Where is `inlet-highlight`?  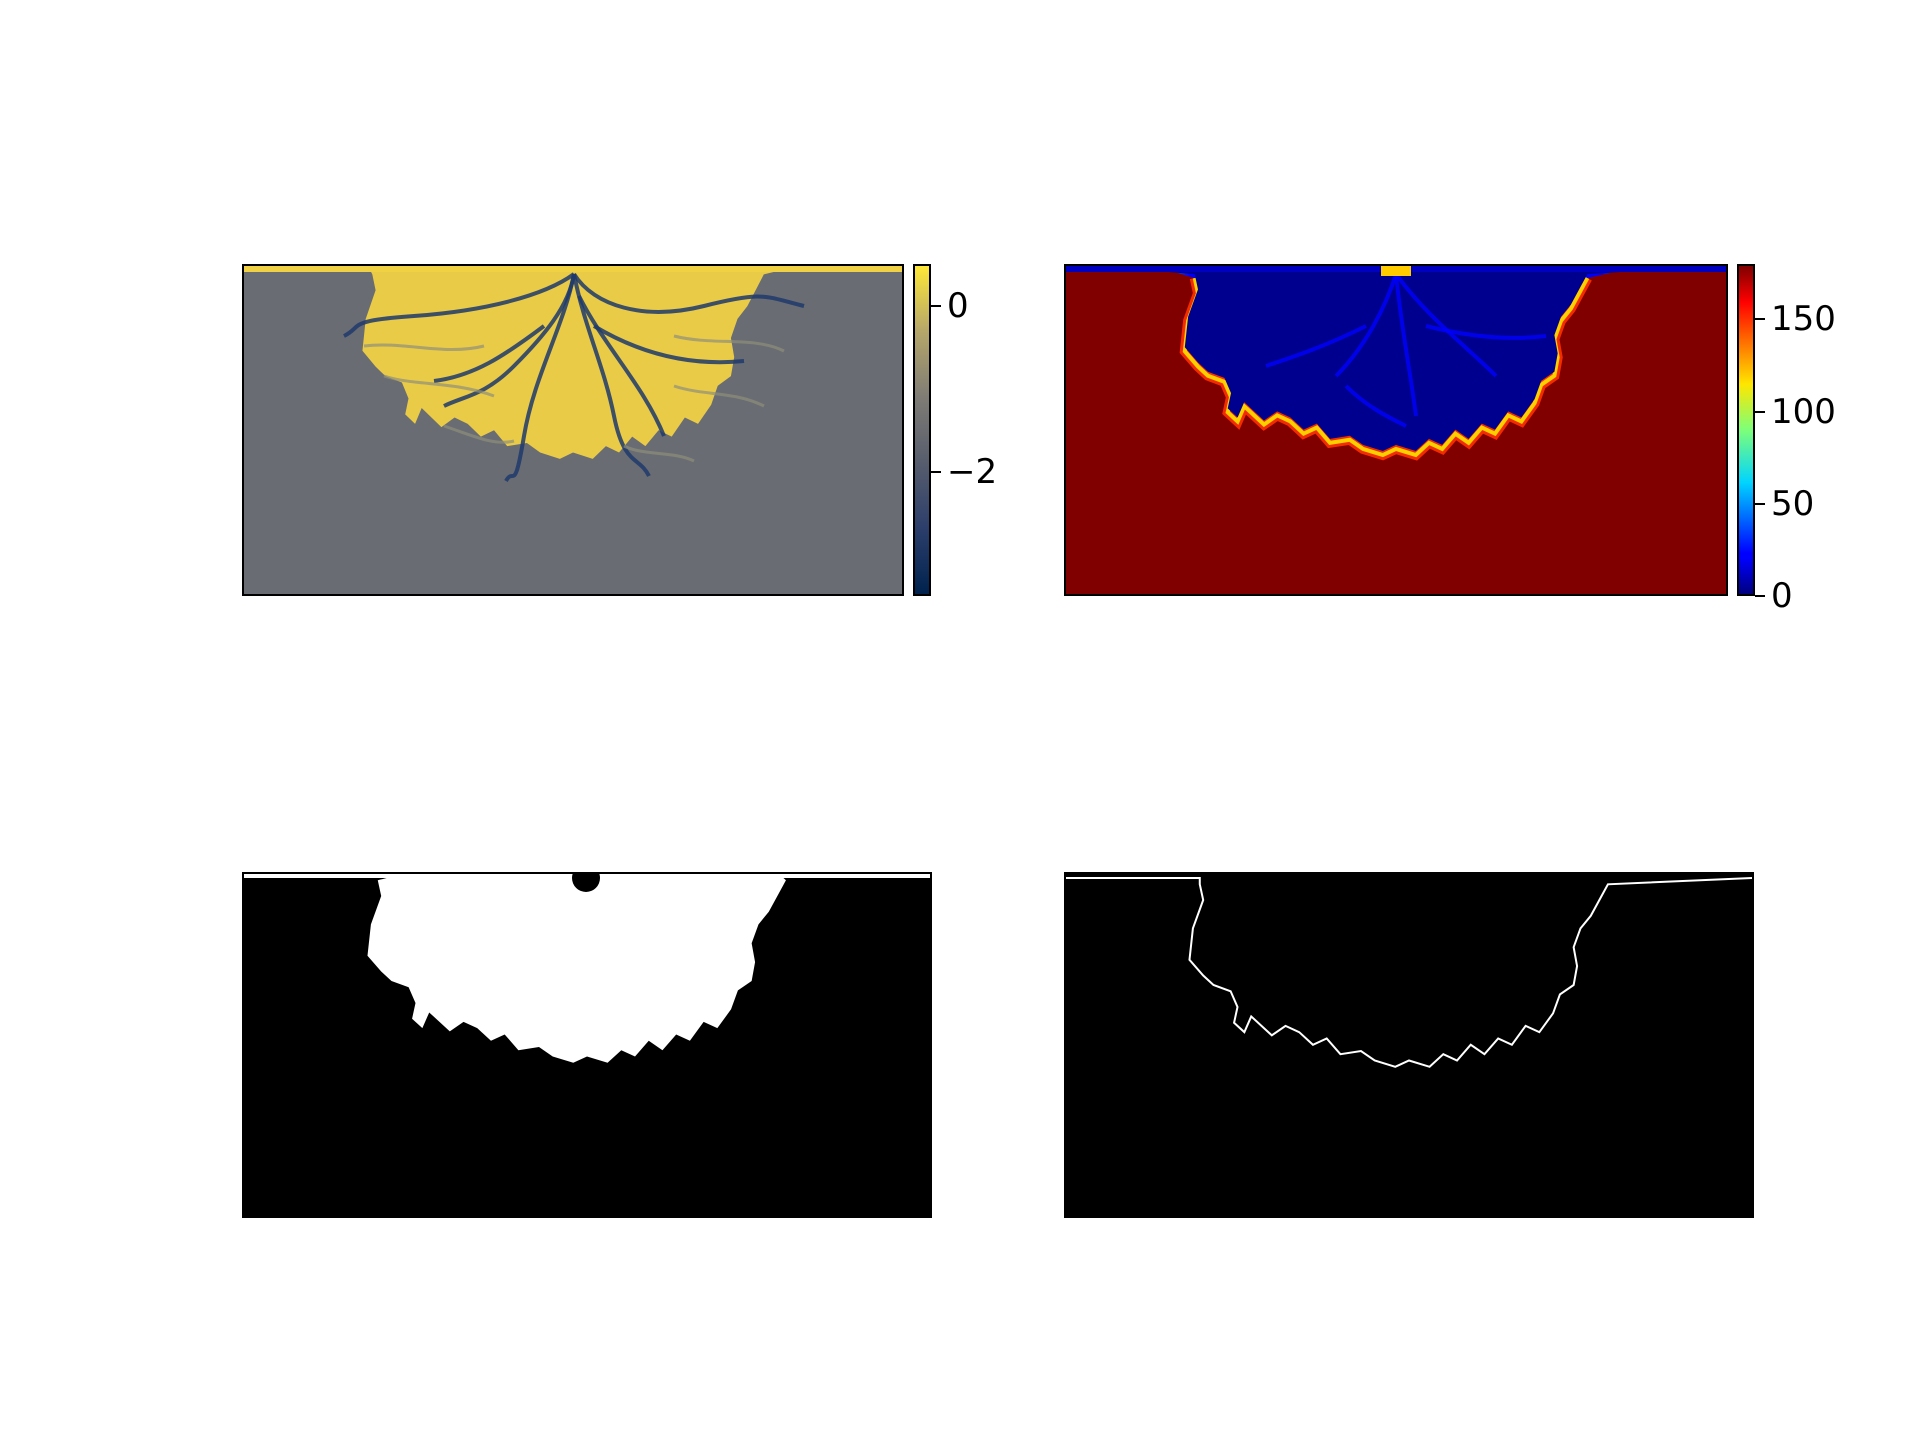 inlet-highlight is located at coordinates (1396, 271).